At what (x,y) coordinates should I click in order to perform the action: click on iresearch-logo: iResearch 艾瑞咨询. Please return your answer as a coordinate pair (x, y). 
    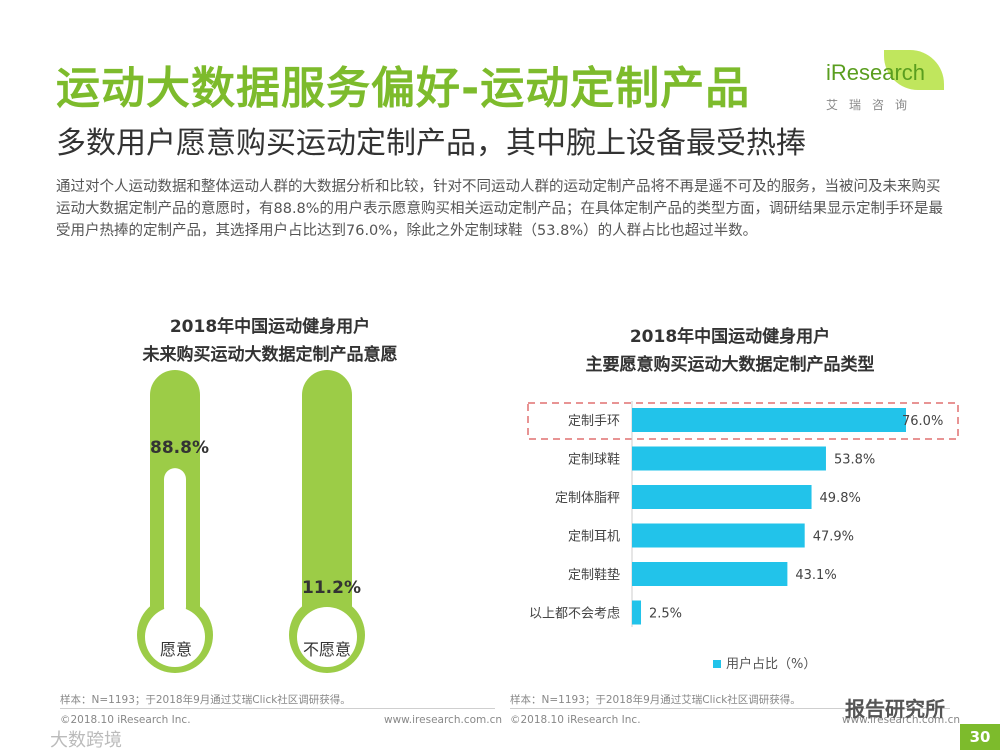
    Looking at the image, I should click on (881, 80).